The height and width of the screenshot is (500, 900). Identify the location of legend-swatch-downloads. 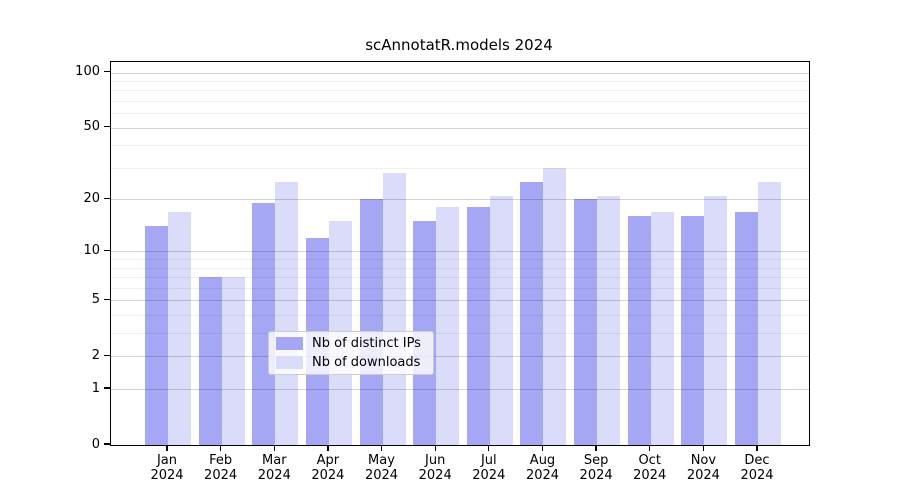
(289, 362).